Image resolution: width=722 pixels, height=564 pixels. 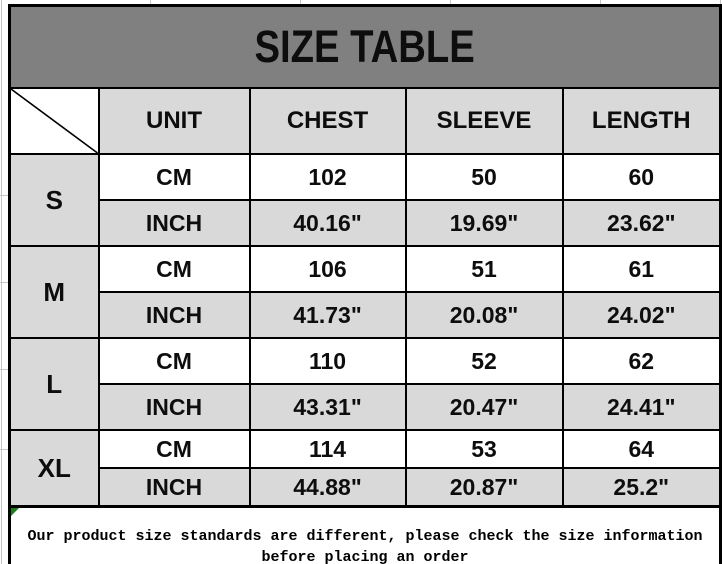 What do you see at coordinates (327, 407) in the screenshot?
I see `cell-l-inch-chest: 43.31"` at bounding box center [327, 407].